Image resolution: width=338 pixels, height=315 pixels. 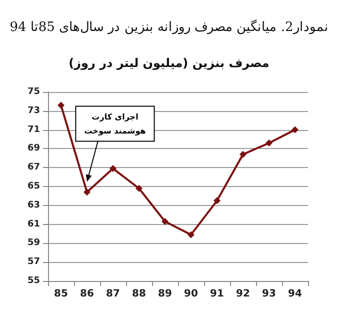 What do you see at coordinates (33, 224) in the screenshot?
I see `y-tick-label: 61` at bounding box center [33, 224].